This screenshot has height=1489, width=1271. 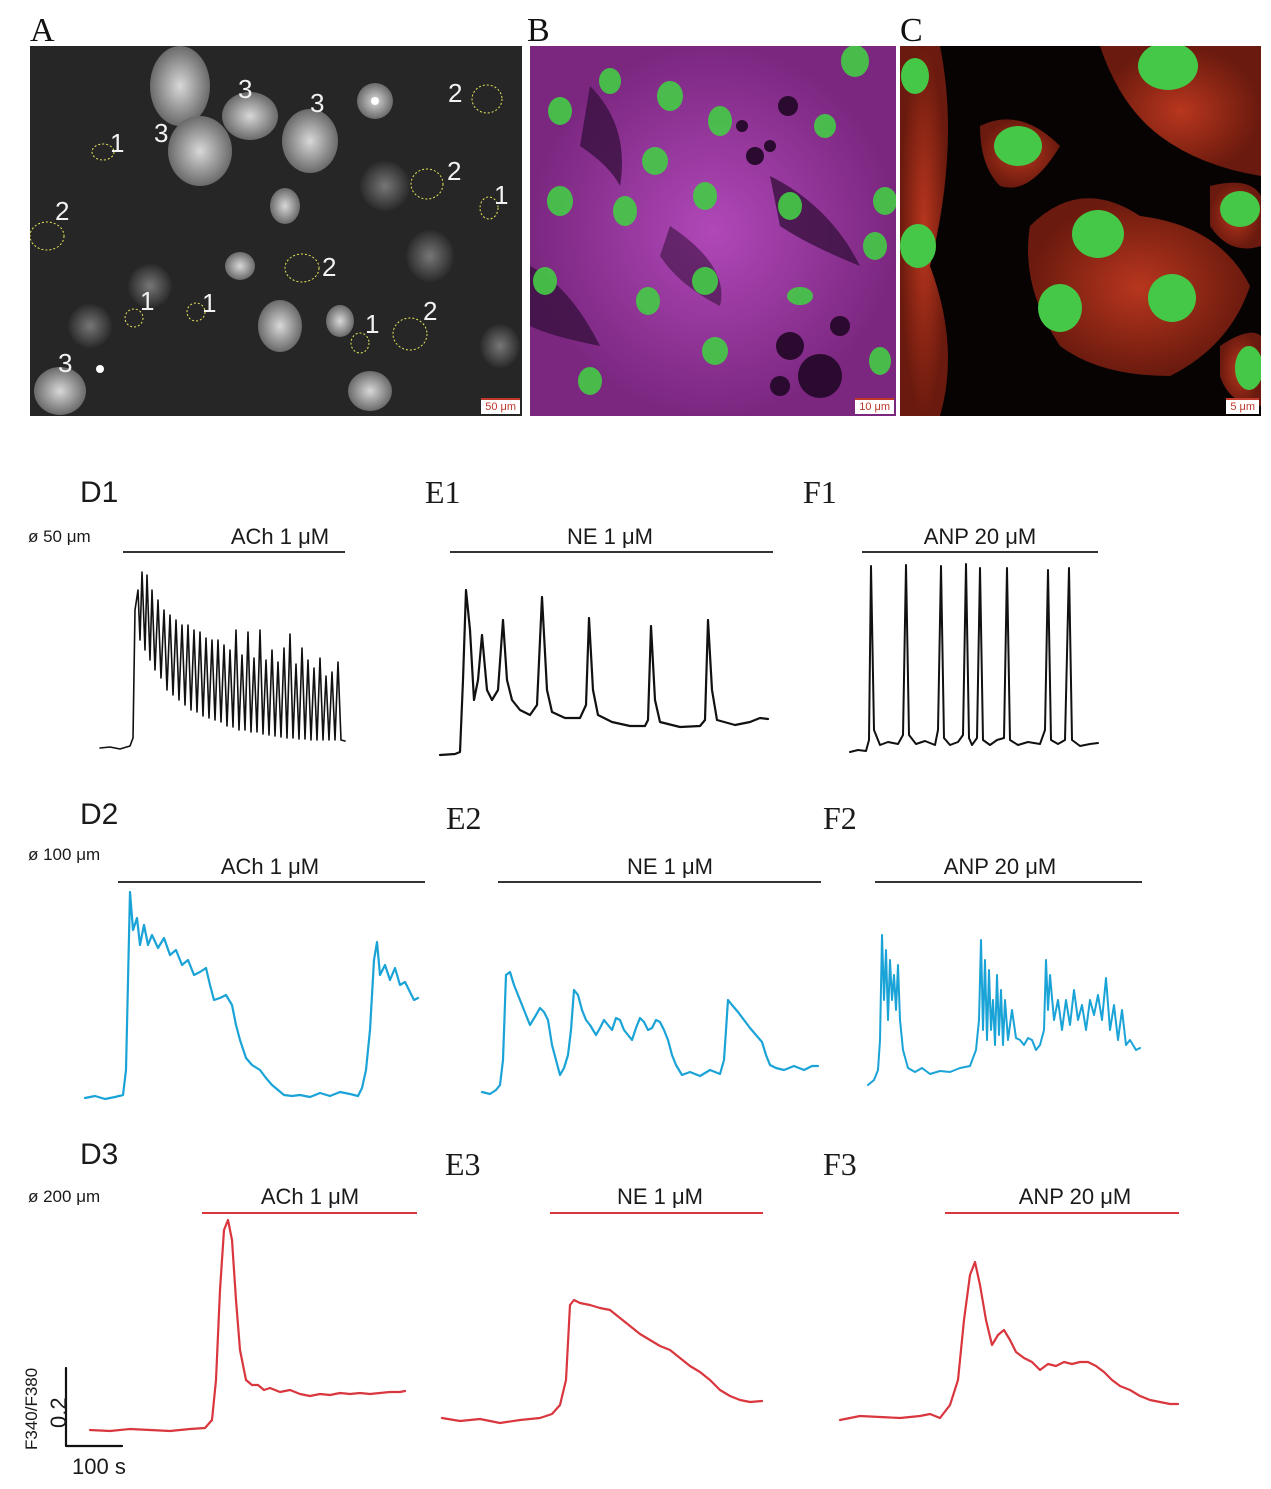 I want to click on panel-label-d2: D2, so click(x=99, y=814).